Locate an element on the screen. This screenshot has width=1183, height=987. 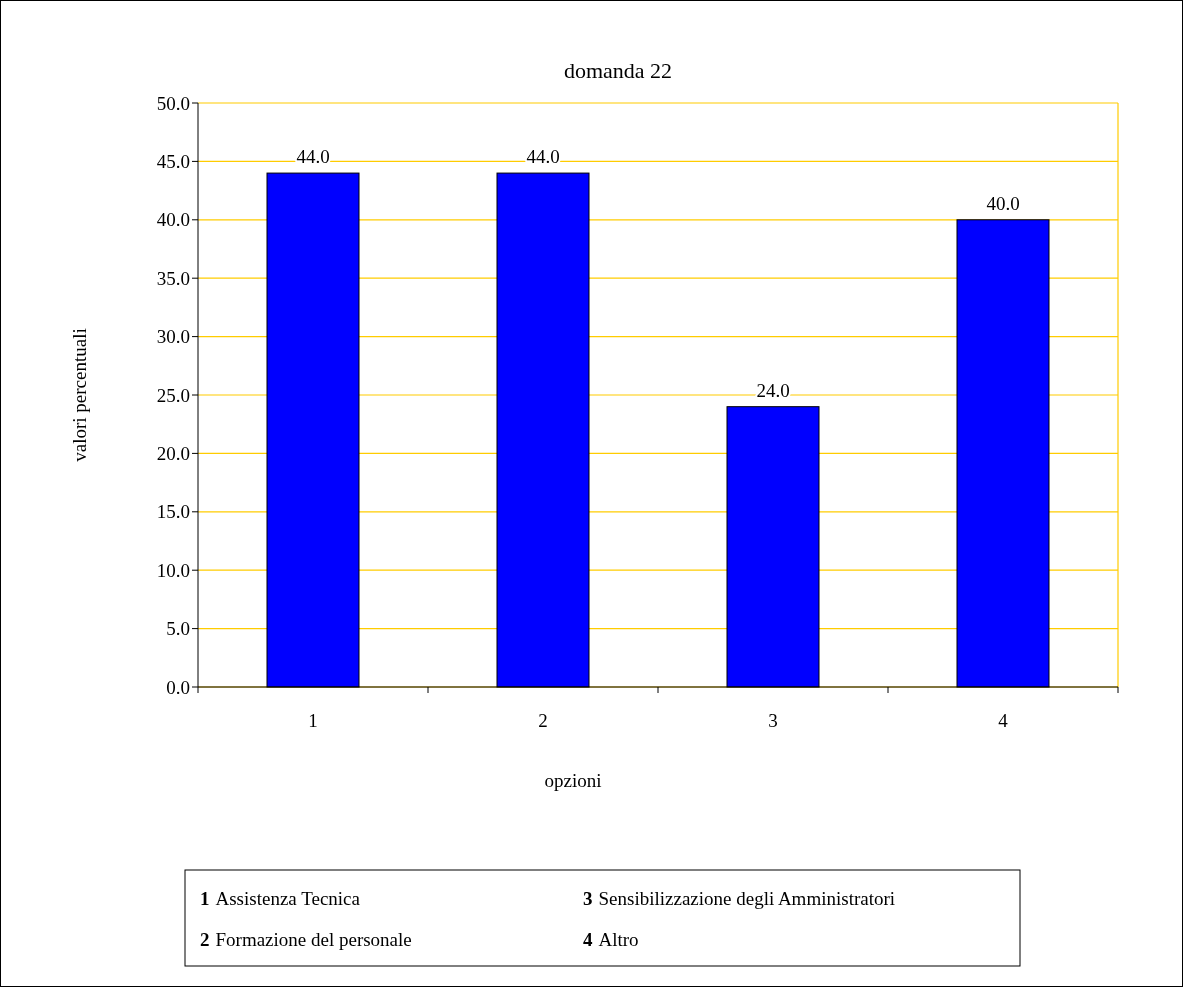
y-tick-label: 45.0 is located at coordinates (173, 162).